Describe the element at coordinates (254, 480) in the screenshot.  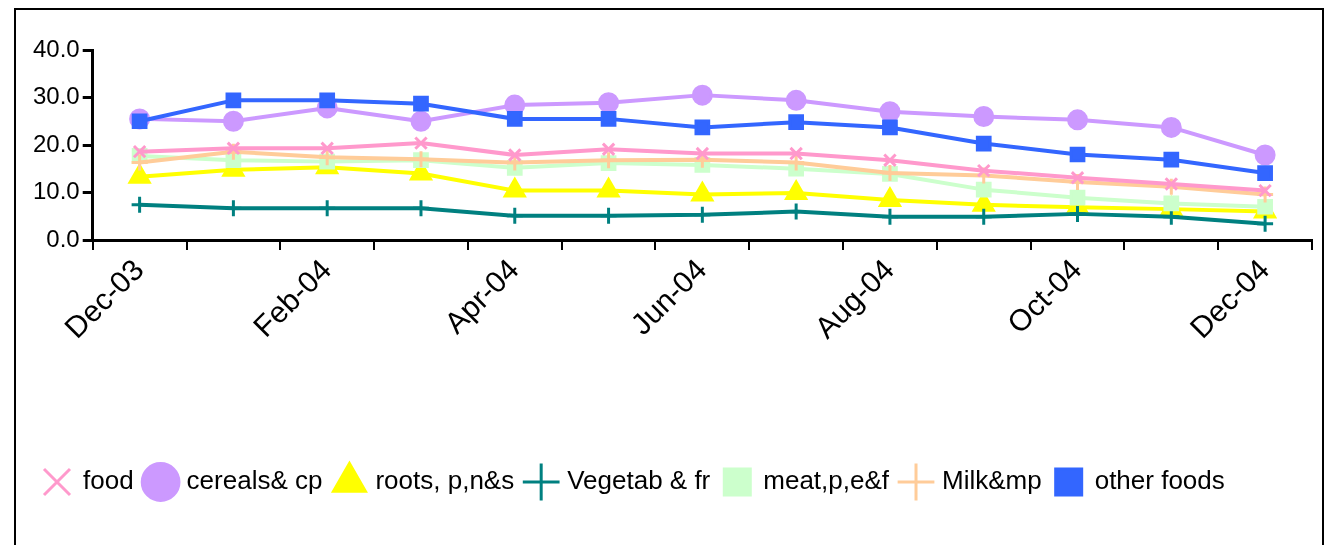
I see `legend-label: cereals& cp` at that location.